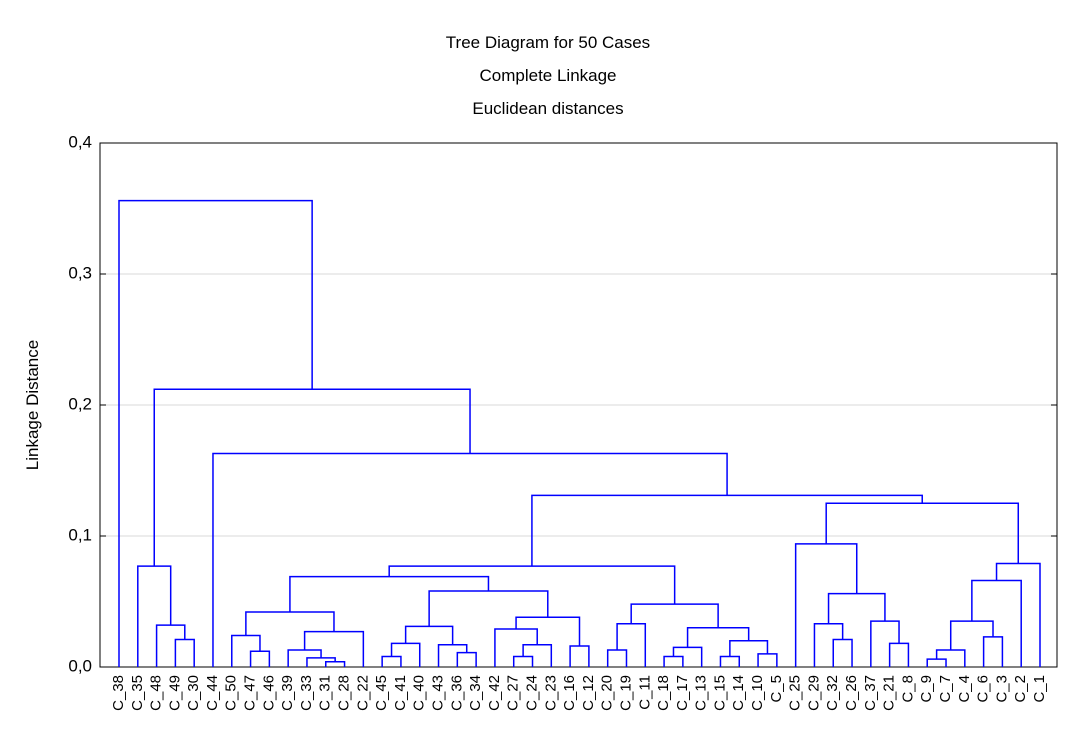 The image size is (1070, 740). What do you see at coordinates (80, 141) in the screenshot?
I see `y-tick-label: 0,4` at bounding box center [80, 141].